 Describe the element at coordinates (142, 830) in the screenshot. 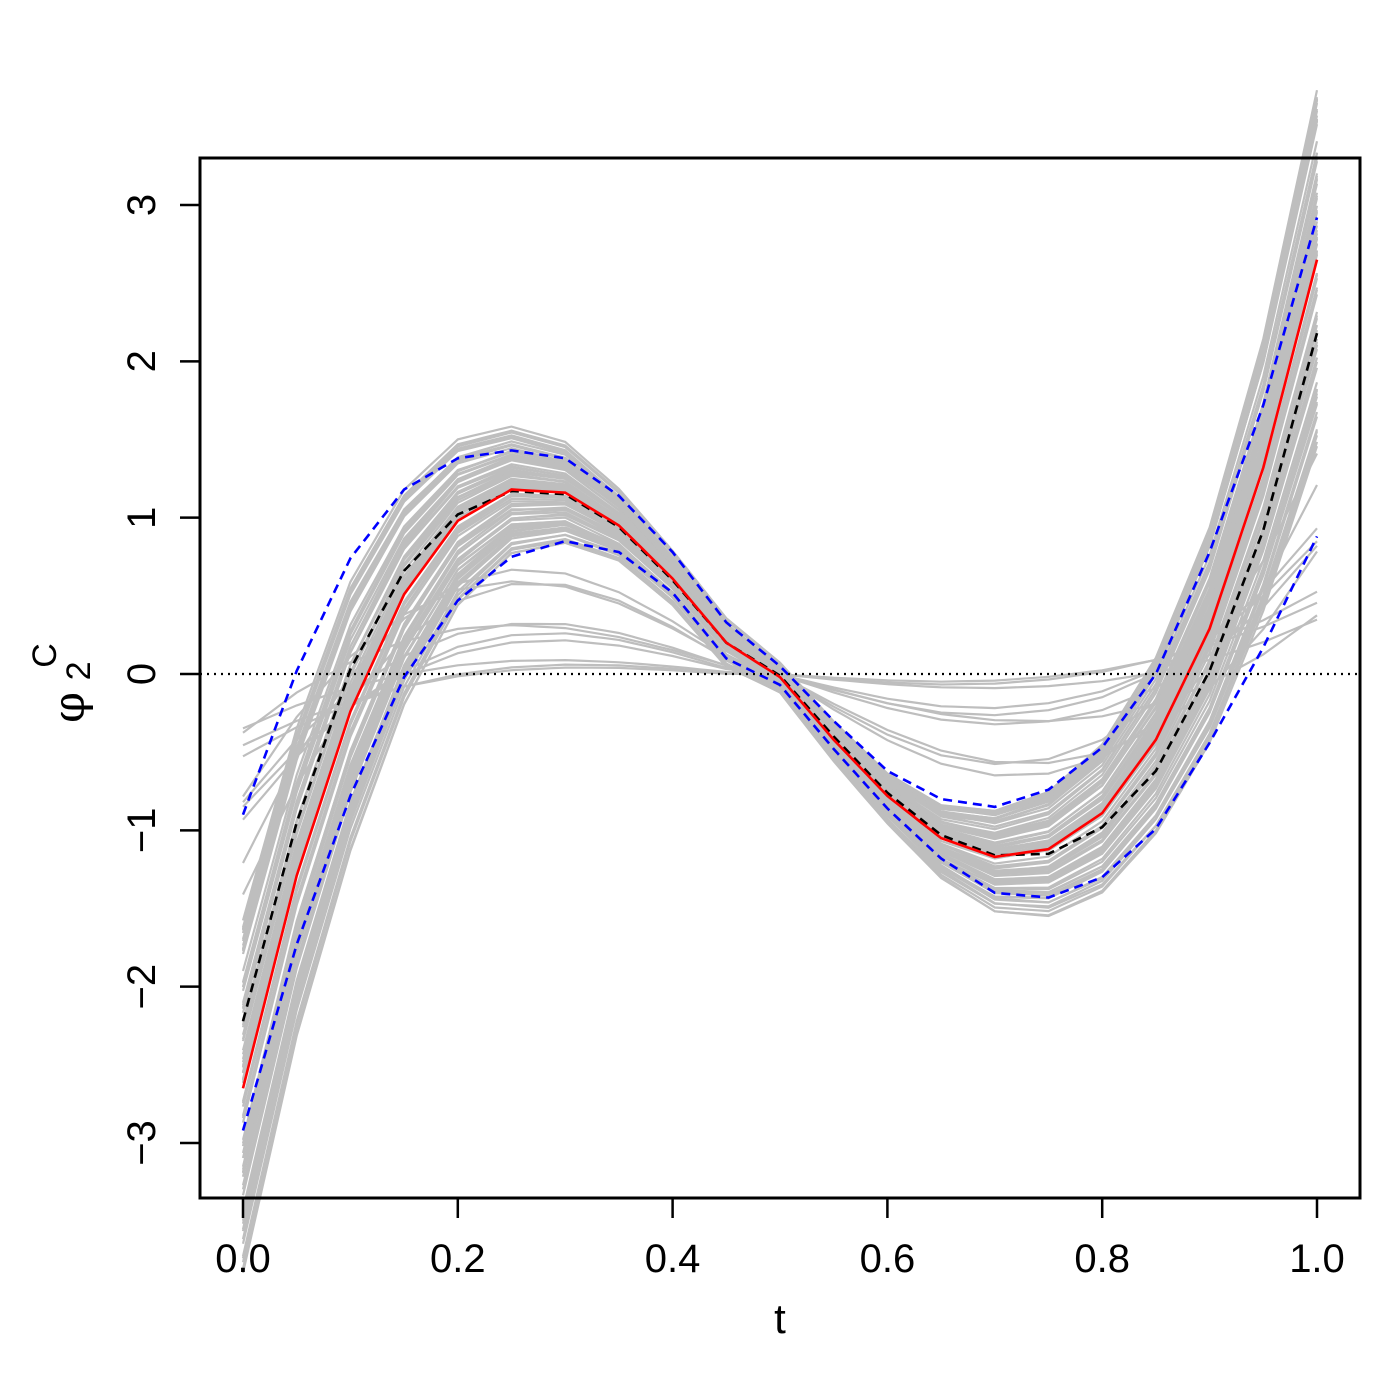

I see `y-tick-label: −1` at that location.